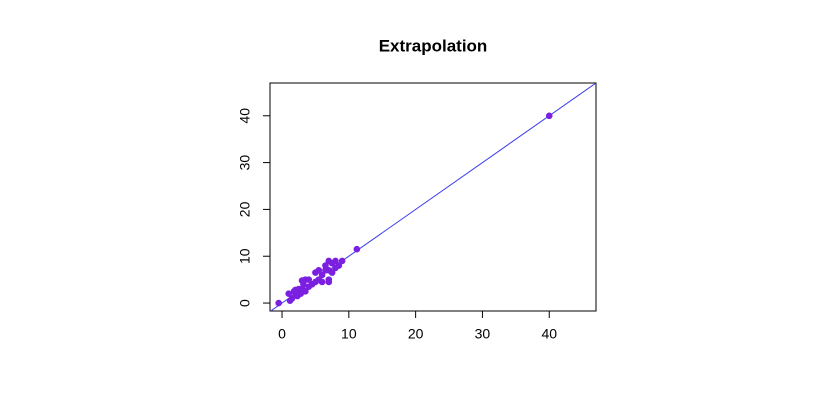 The width and height of the screenshot is (828, 405). What do you see at coordinates (245, 116) in the screenshot?
I see `y-tick-label: 40` at bounding box center [245, 116].